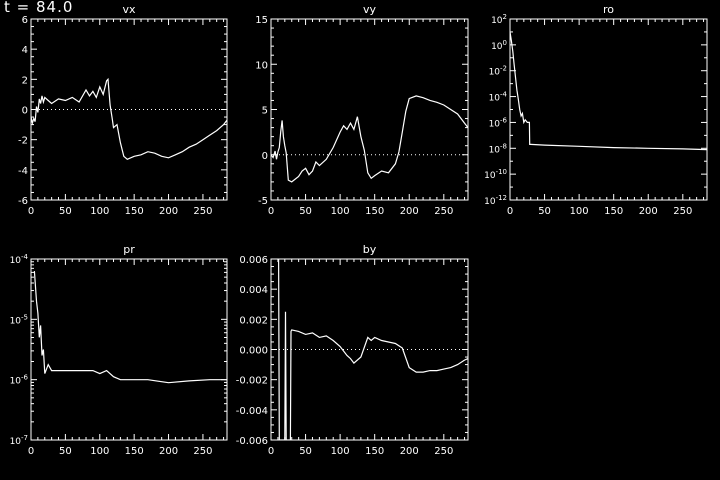 This screenshot has height=480, width=720. I want to click on y-tick-label: 2, so click(25, 80).